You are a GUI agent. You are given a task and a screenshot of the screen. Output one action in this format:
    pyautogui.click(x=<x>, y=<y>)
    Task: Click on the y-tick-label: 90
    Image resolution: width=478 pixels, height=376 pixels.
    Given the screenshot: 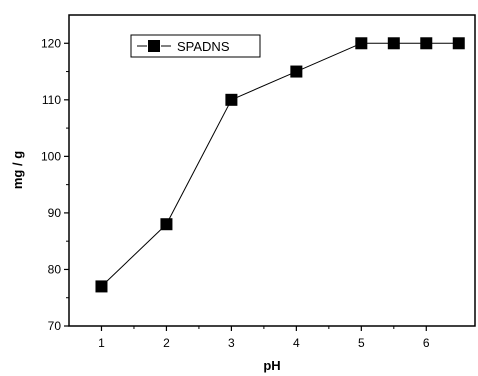 What is the action you would take?
    pyautogui.click(x=55, y=213)
    